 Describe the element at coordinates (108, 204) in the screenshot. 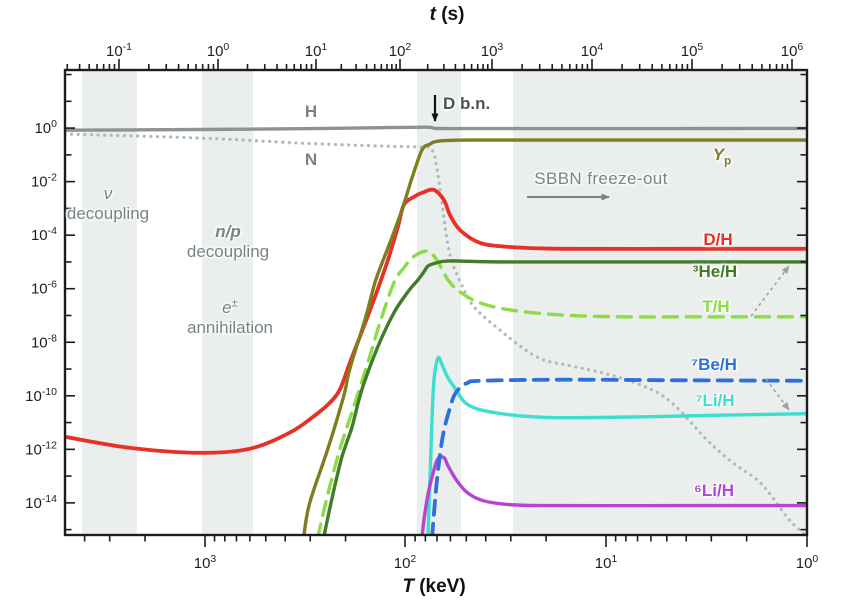

I see `nu-decoupling-label: ν decoupling` at that location.